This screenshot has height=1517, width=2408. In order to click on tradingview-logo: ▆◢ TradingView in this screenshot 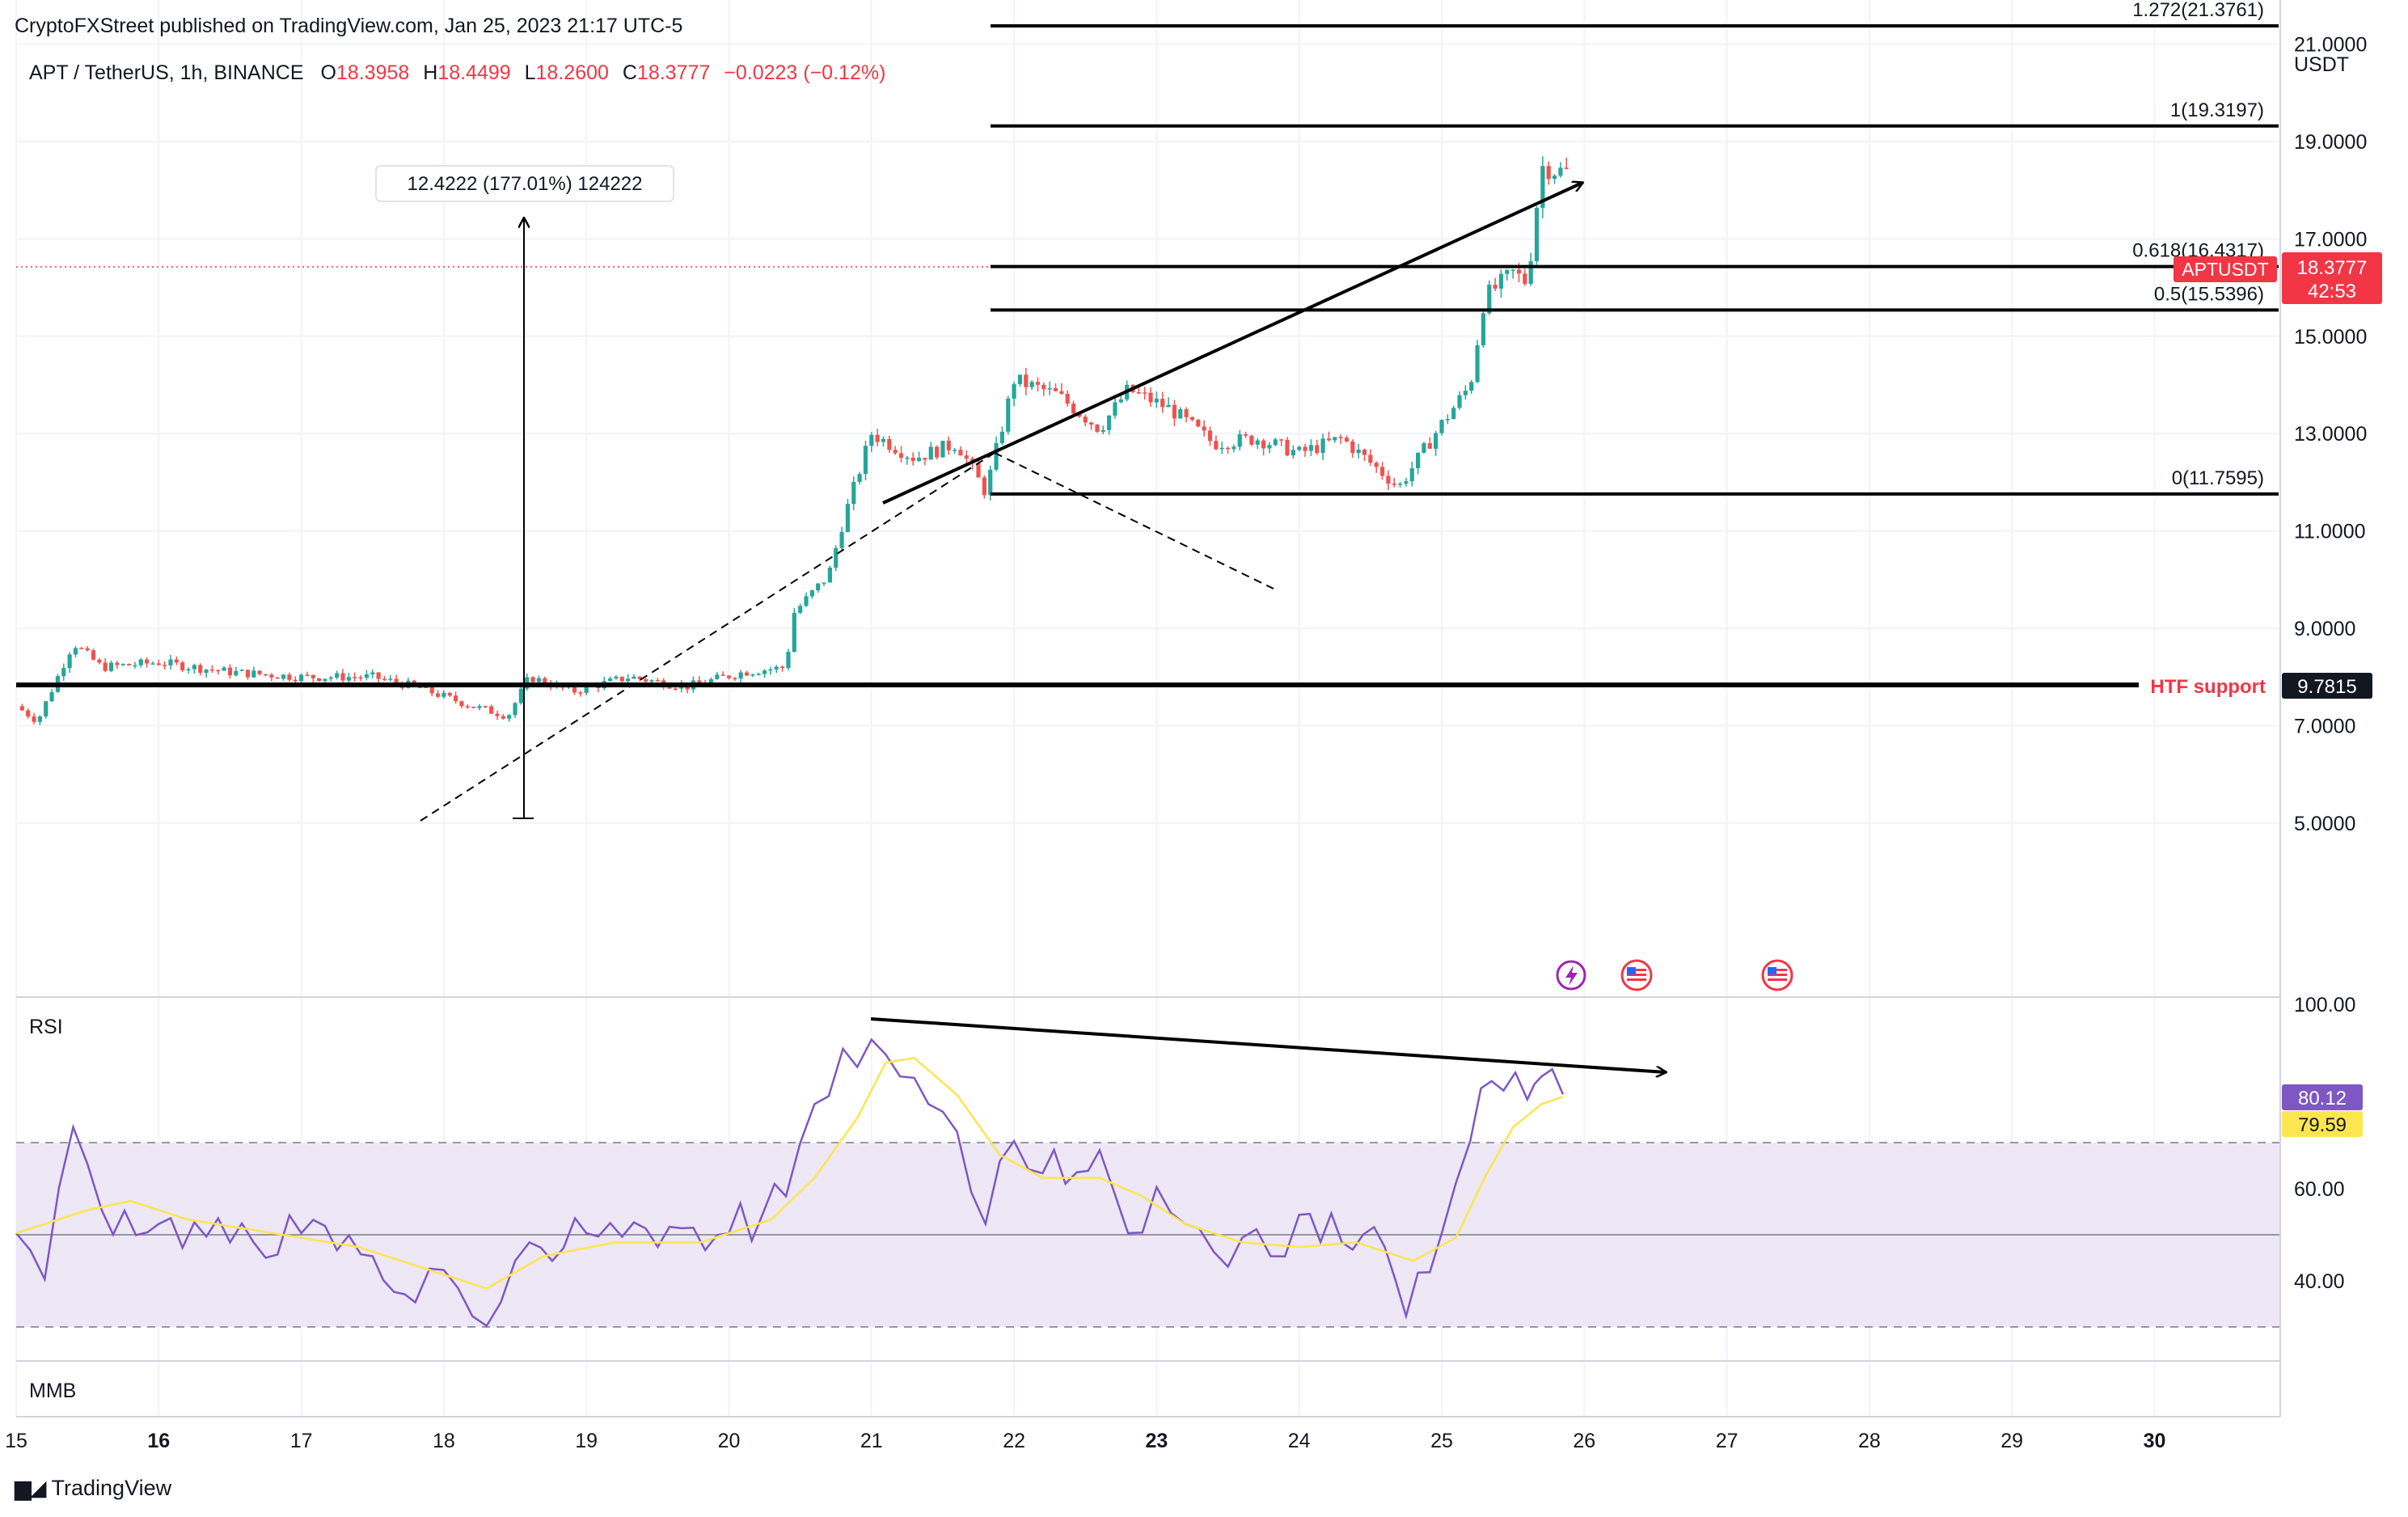, I will do `click(93, 1488)`.